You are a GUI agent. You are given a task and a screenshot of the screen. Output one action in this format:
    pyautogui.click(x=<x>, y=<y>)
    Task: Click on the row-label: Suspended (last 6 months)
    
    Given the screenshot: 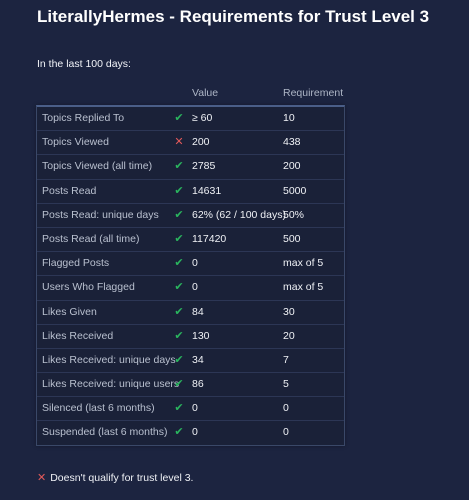 What is the action you would take?
    pyautogui.click(x=105, y=432)
    